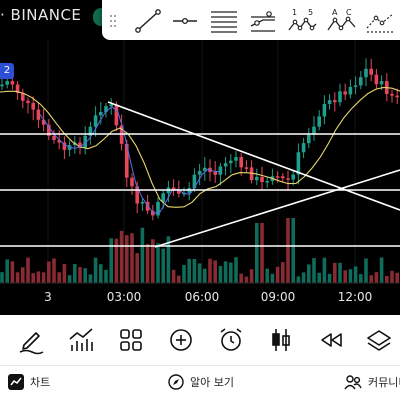 Image resolution: width=400 pixels, height=401 pixels. Describe the element at coordinates (148, 21) in the screenshot. I see `trend-line-icon` at that location.